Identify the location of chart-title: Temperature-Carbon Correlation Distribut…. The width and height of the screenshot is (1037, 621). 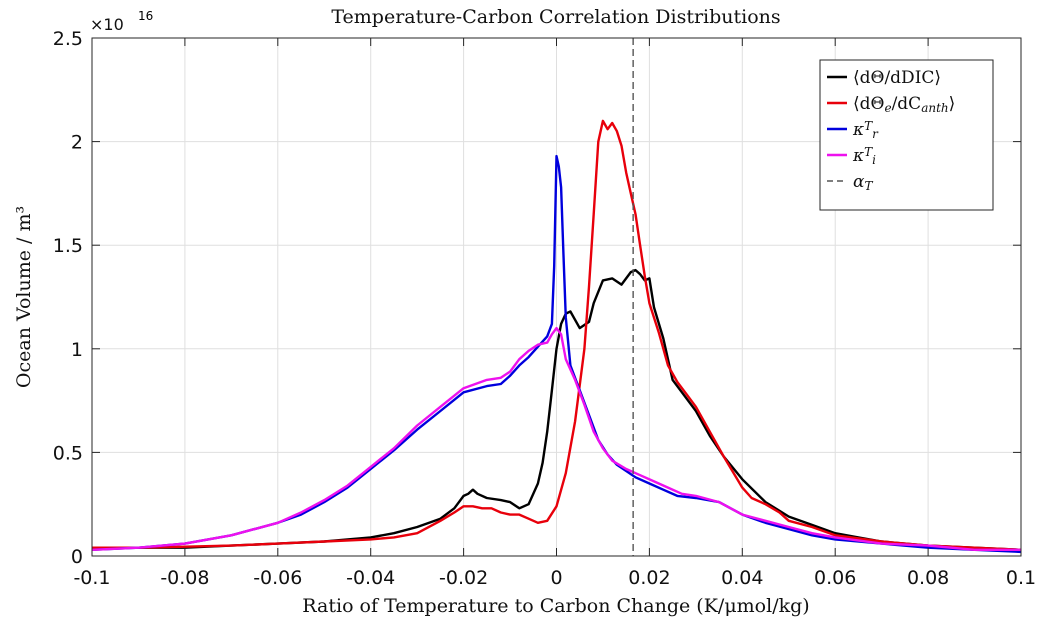
(555, 17).